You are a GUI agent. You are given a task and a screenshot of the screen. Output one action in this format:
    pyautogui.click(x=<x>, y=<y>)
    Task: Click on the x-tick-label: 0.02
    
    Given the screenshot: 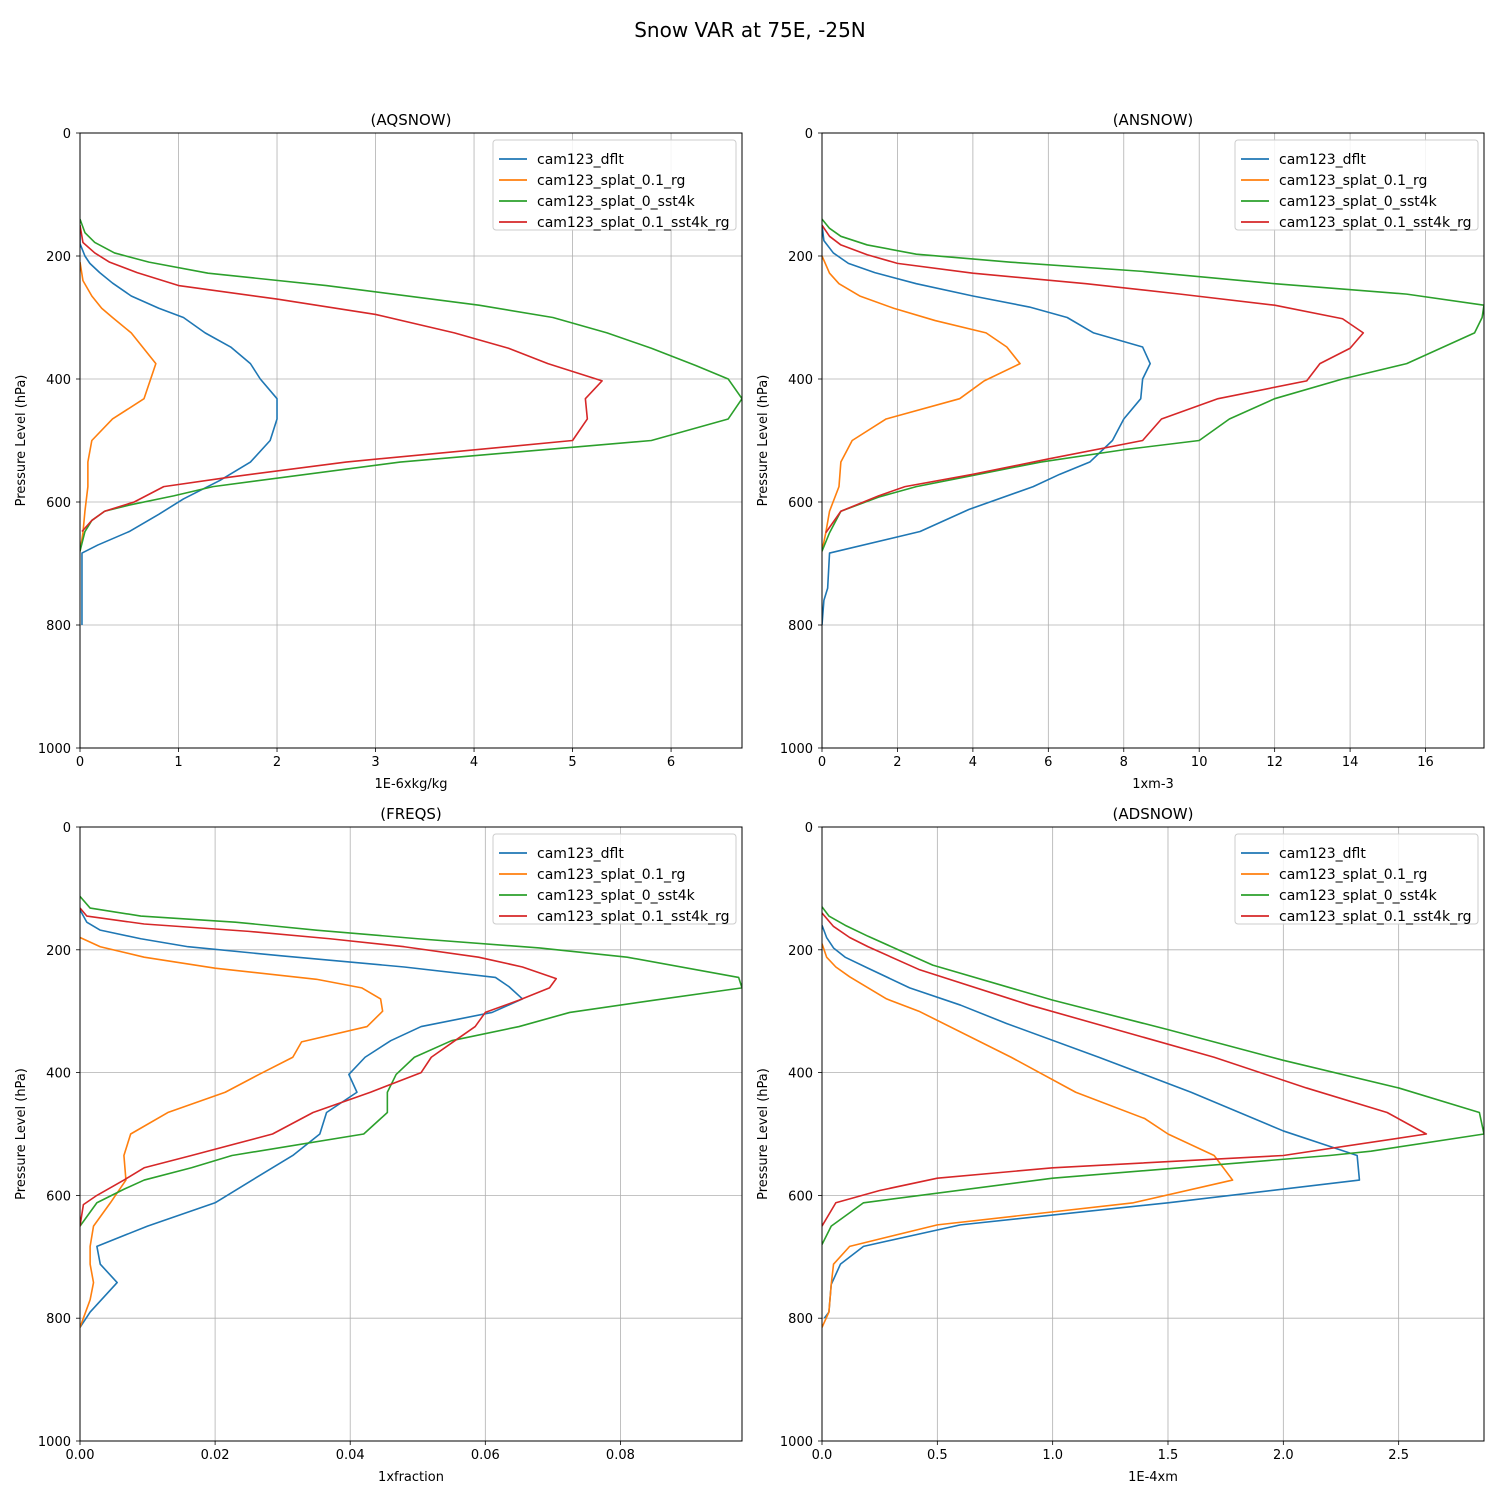 What is the action you would take?
    pyautogui.click(x=215, y=1455)
    